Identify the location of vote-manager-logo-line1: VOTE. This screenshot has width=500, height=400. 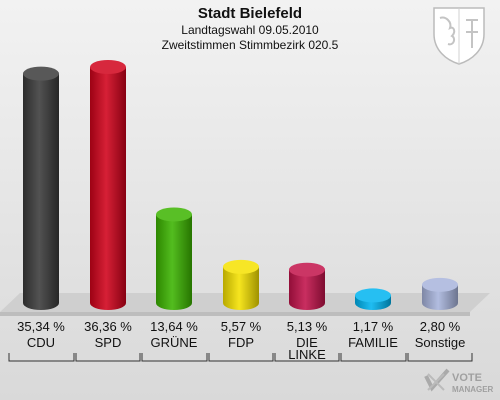
(467, 378).